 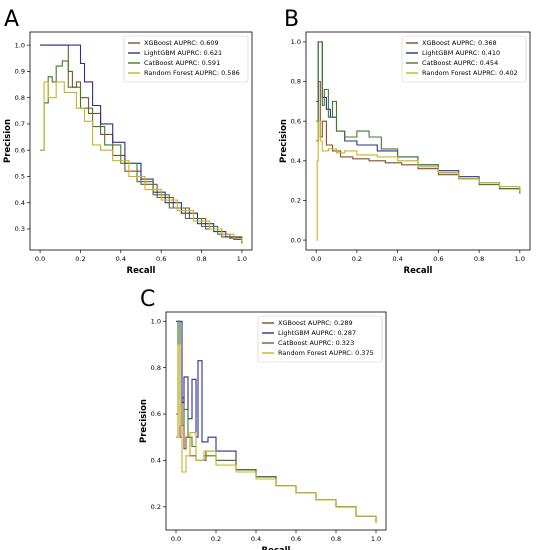 What do you see at coordinates (460, 63) in the screenshot?
I see `legend-entry: CatBoost AUPRC: 0.454` at bounding box center [460, 63].